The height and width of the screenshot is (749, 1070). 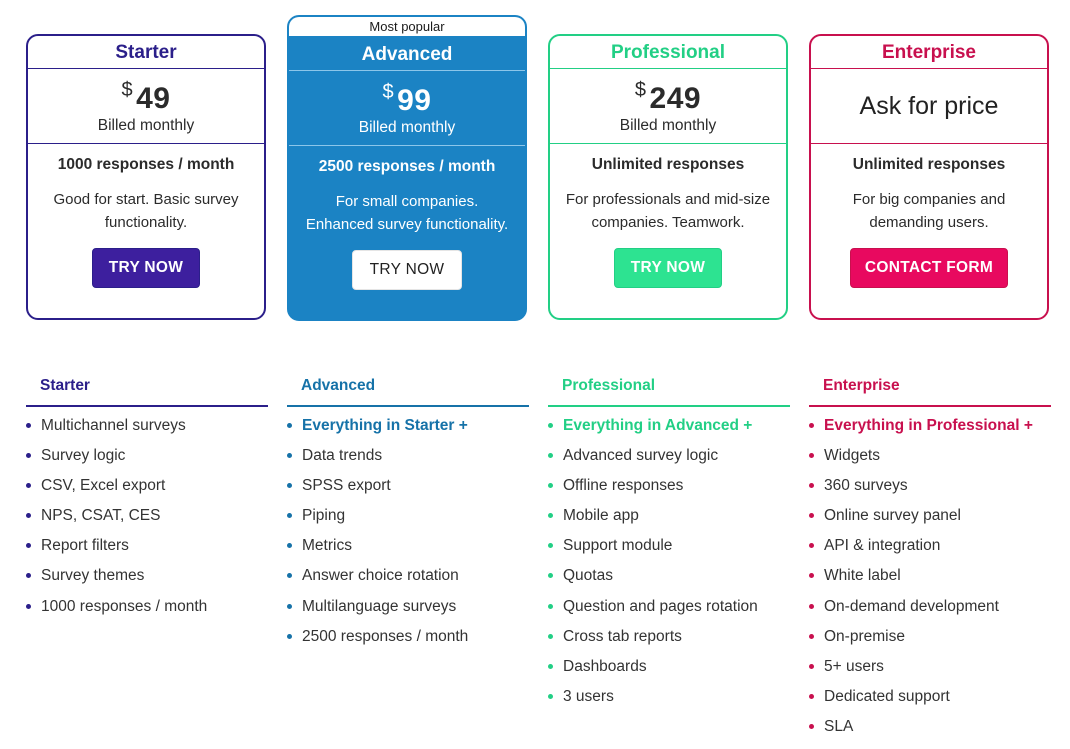 I want to click on feature-item: Widgets, so click(x=930, y=462).